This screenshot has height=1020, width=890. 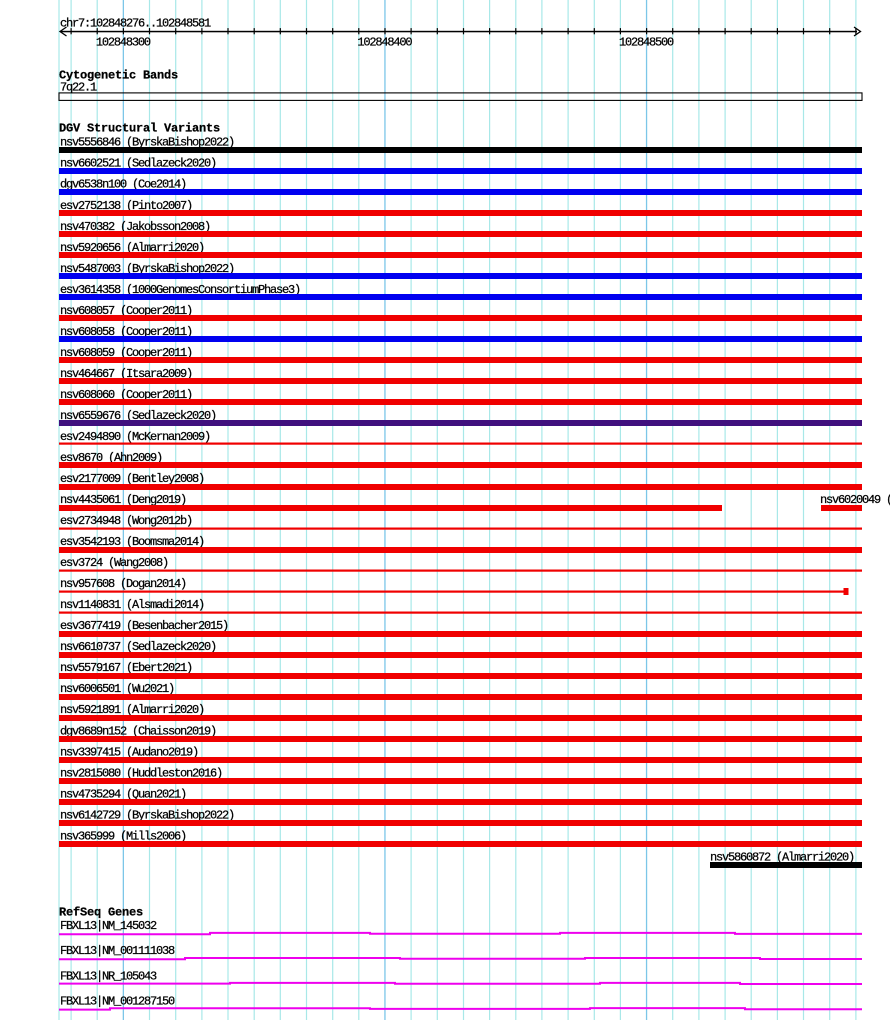 What do you see at coordinates (101, 912) in the screenshot?
I see `svg-text: RefSeq Genes` at bounding box center [101, 912].